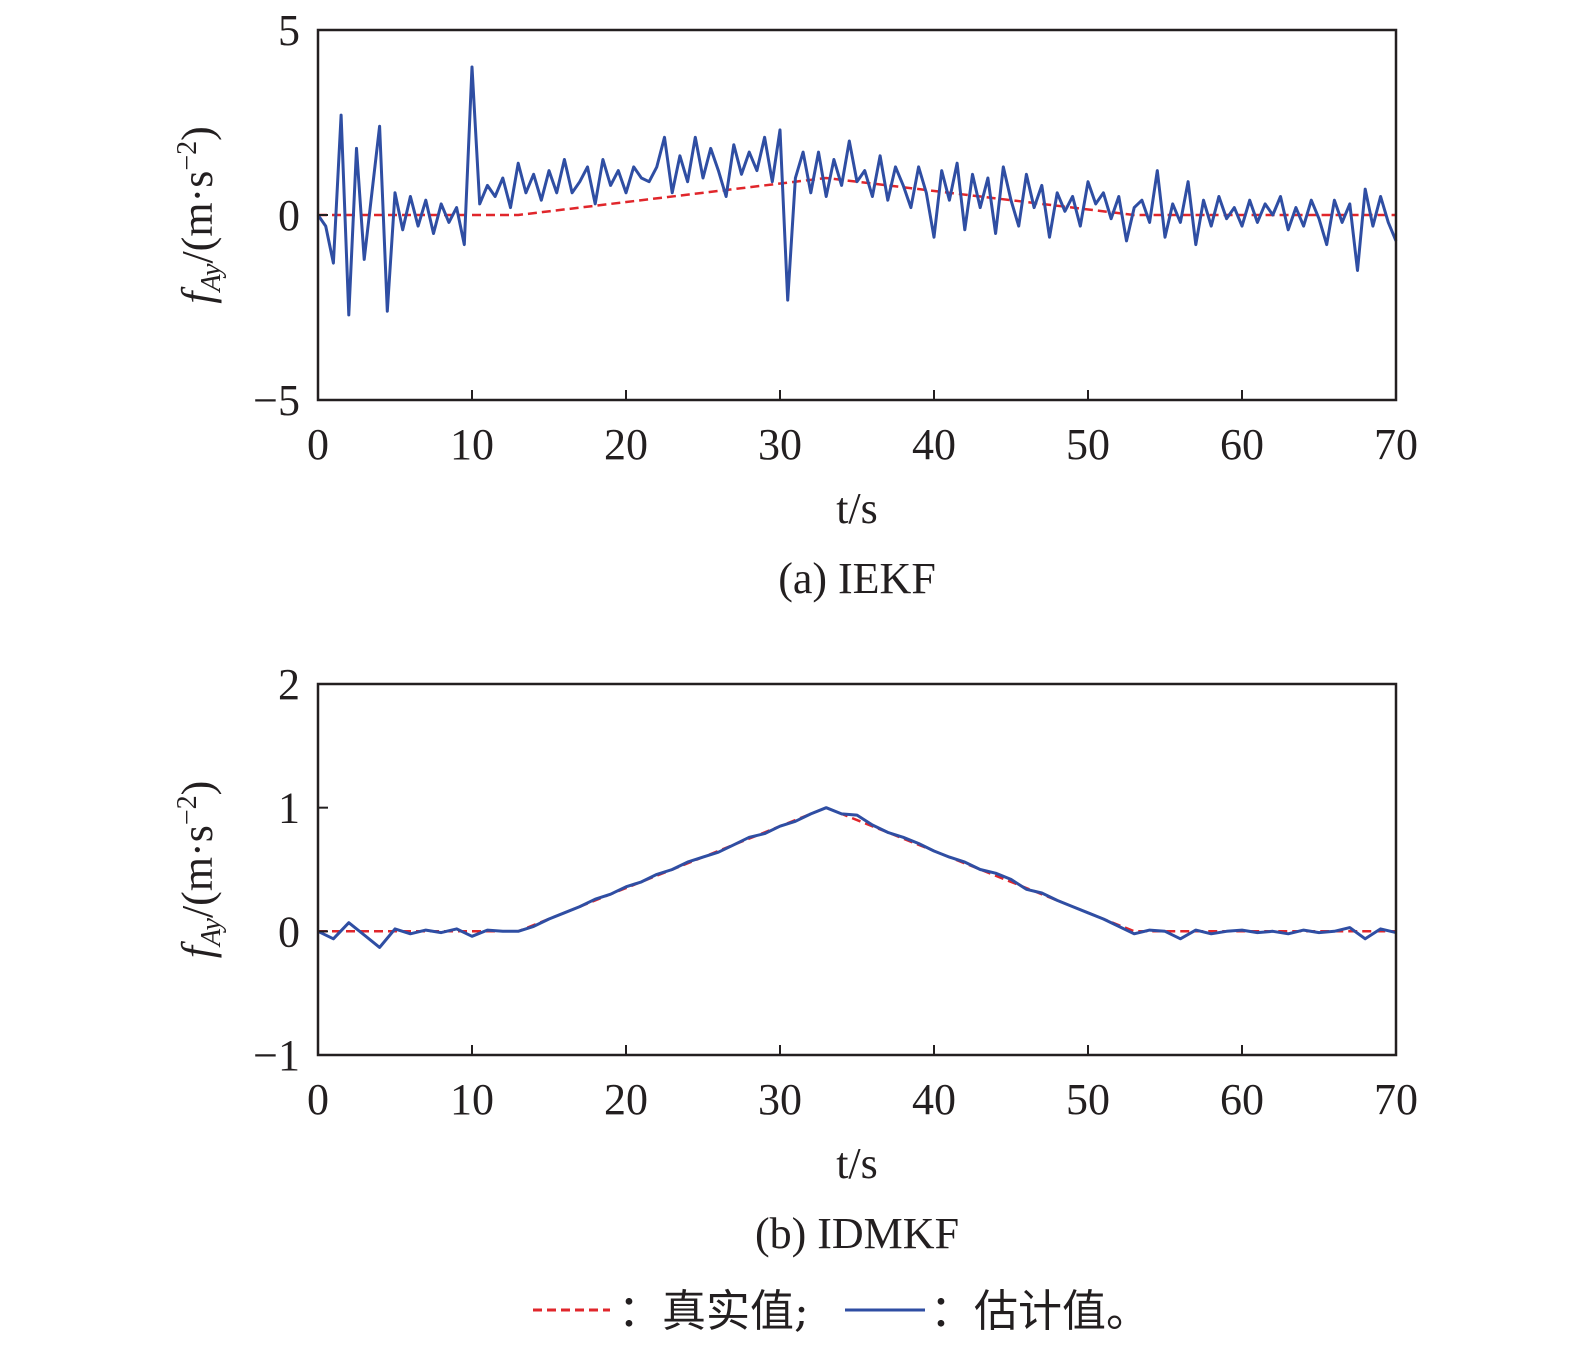  Describe the element at coordinates (857, 1163) in the screenshot. I see `x-axis-label-b: t/s` at that location.